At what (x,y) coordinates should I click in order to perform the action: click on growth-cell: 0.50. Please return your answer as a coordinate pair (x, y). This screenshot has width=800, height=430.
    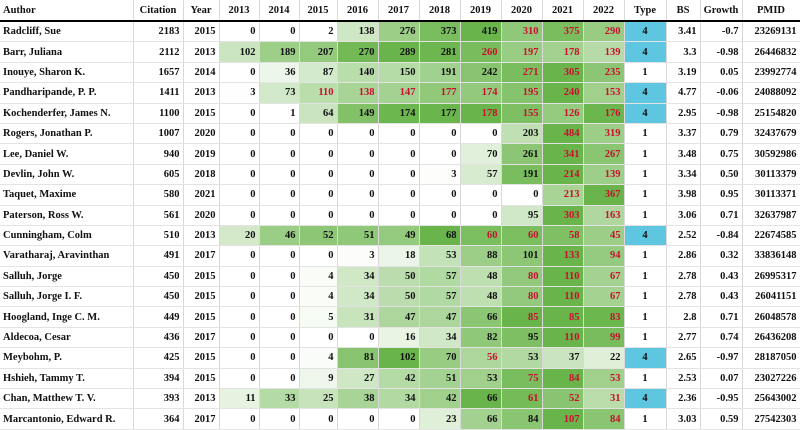
    Looking at the image, I should click on (721, 175).